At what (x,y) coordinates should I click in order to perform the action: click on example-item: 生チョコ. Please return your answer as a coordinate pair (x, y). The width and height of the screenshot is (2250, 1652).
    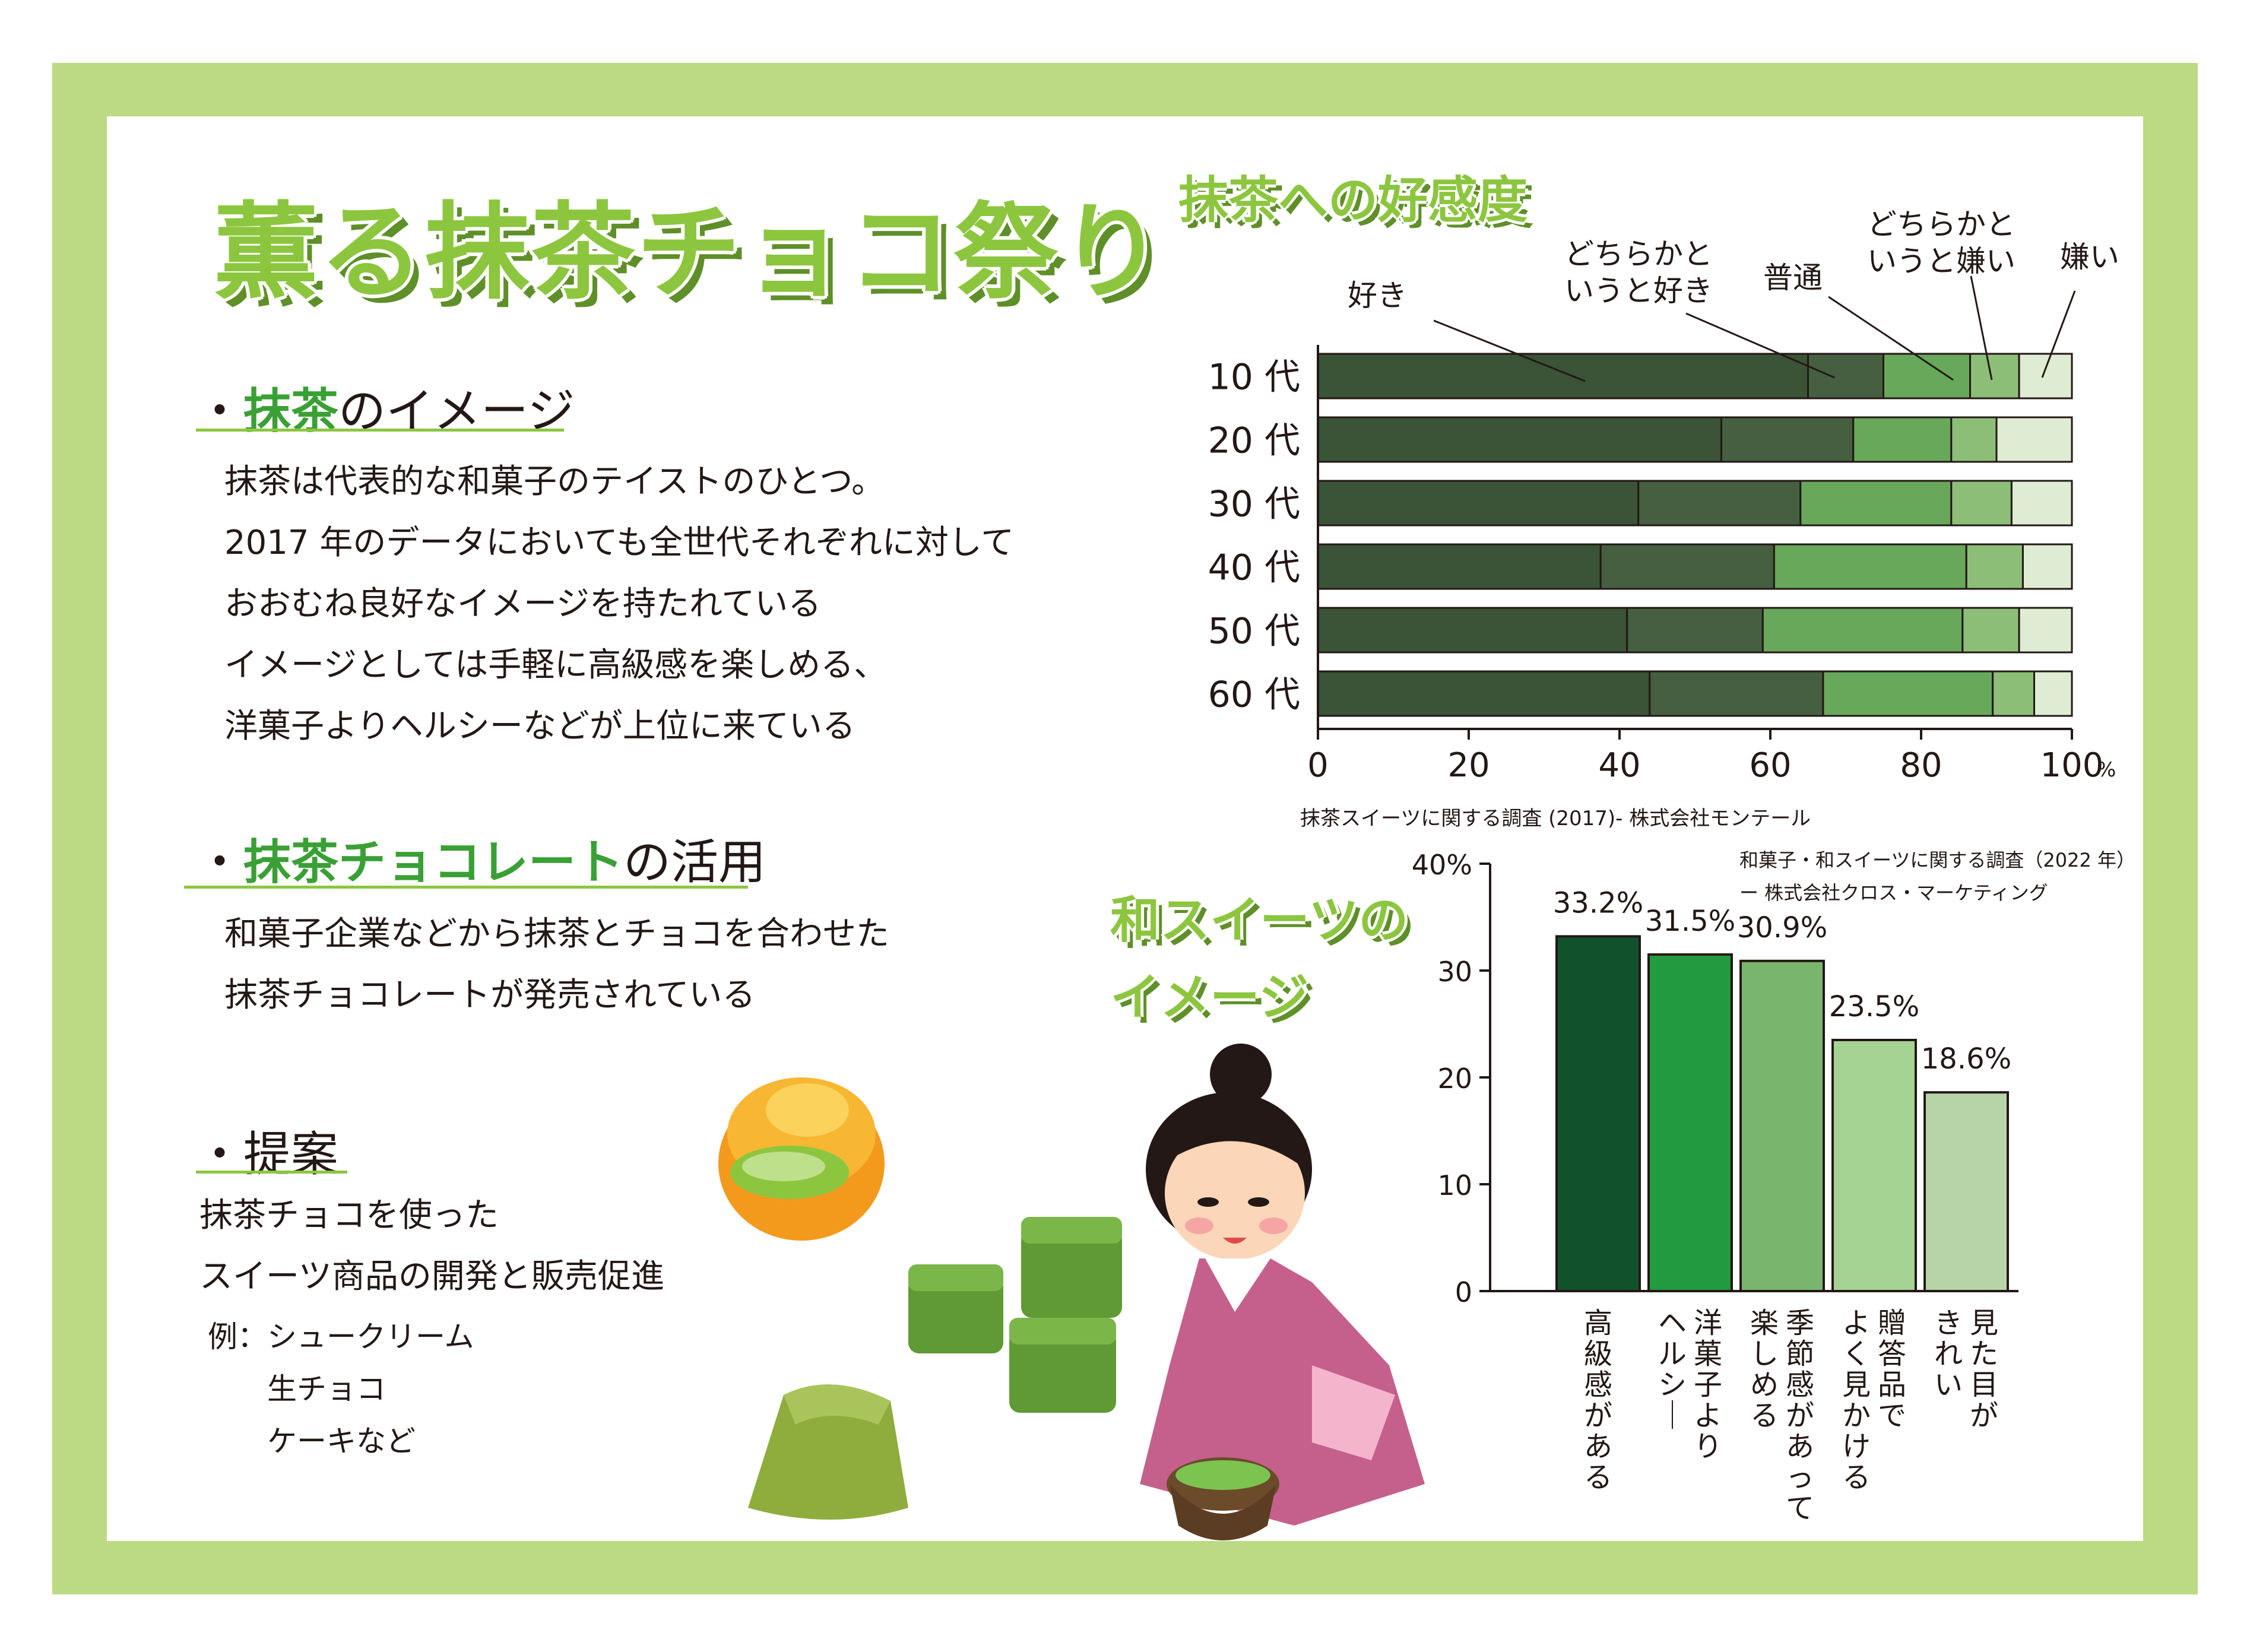
    Looking at the image, I should click on (326, 1389).